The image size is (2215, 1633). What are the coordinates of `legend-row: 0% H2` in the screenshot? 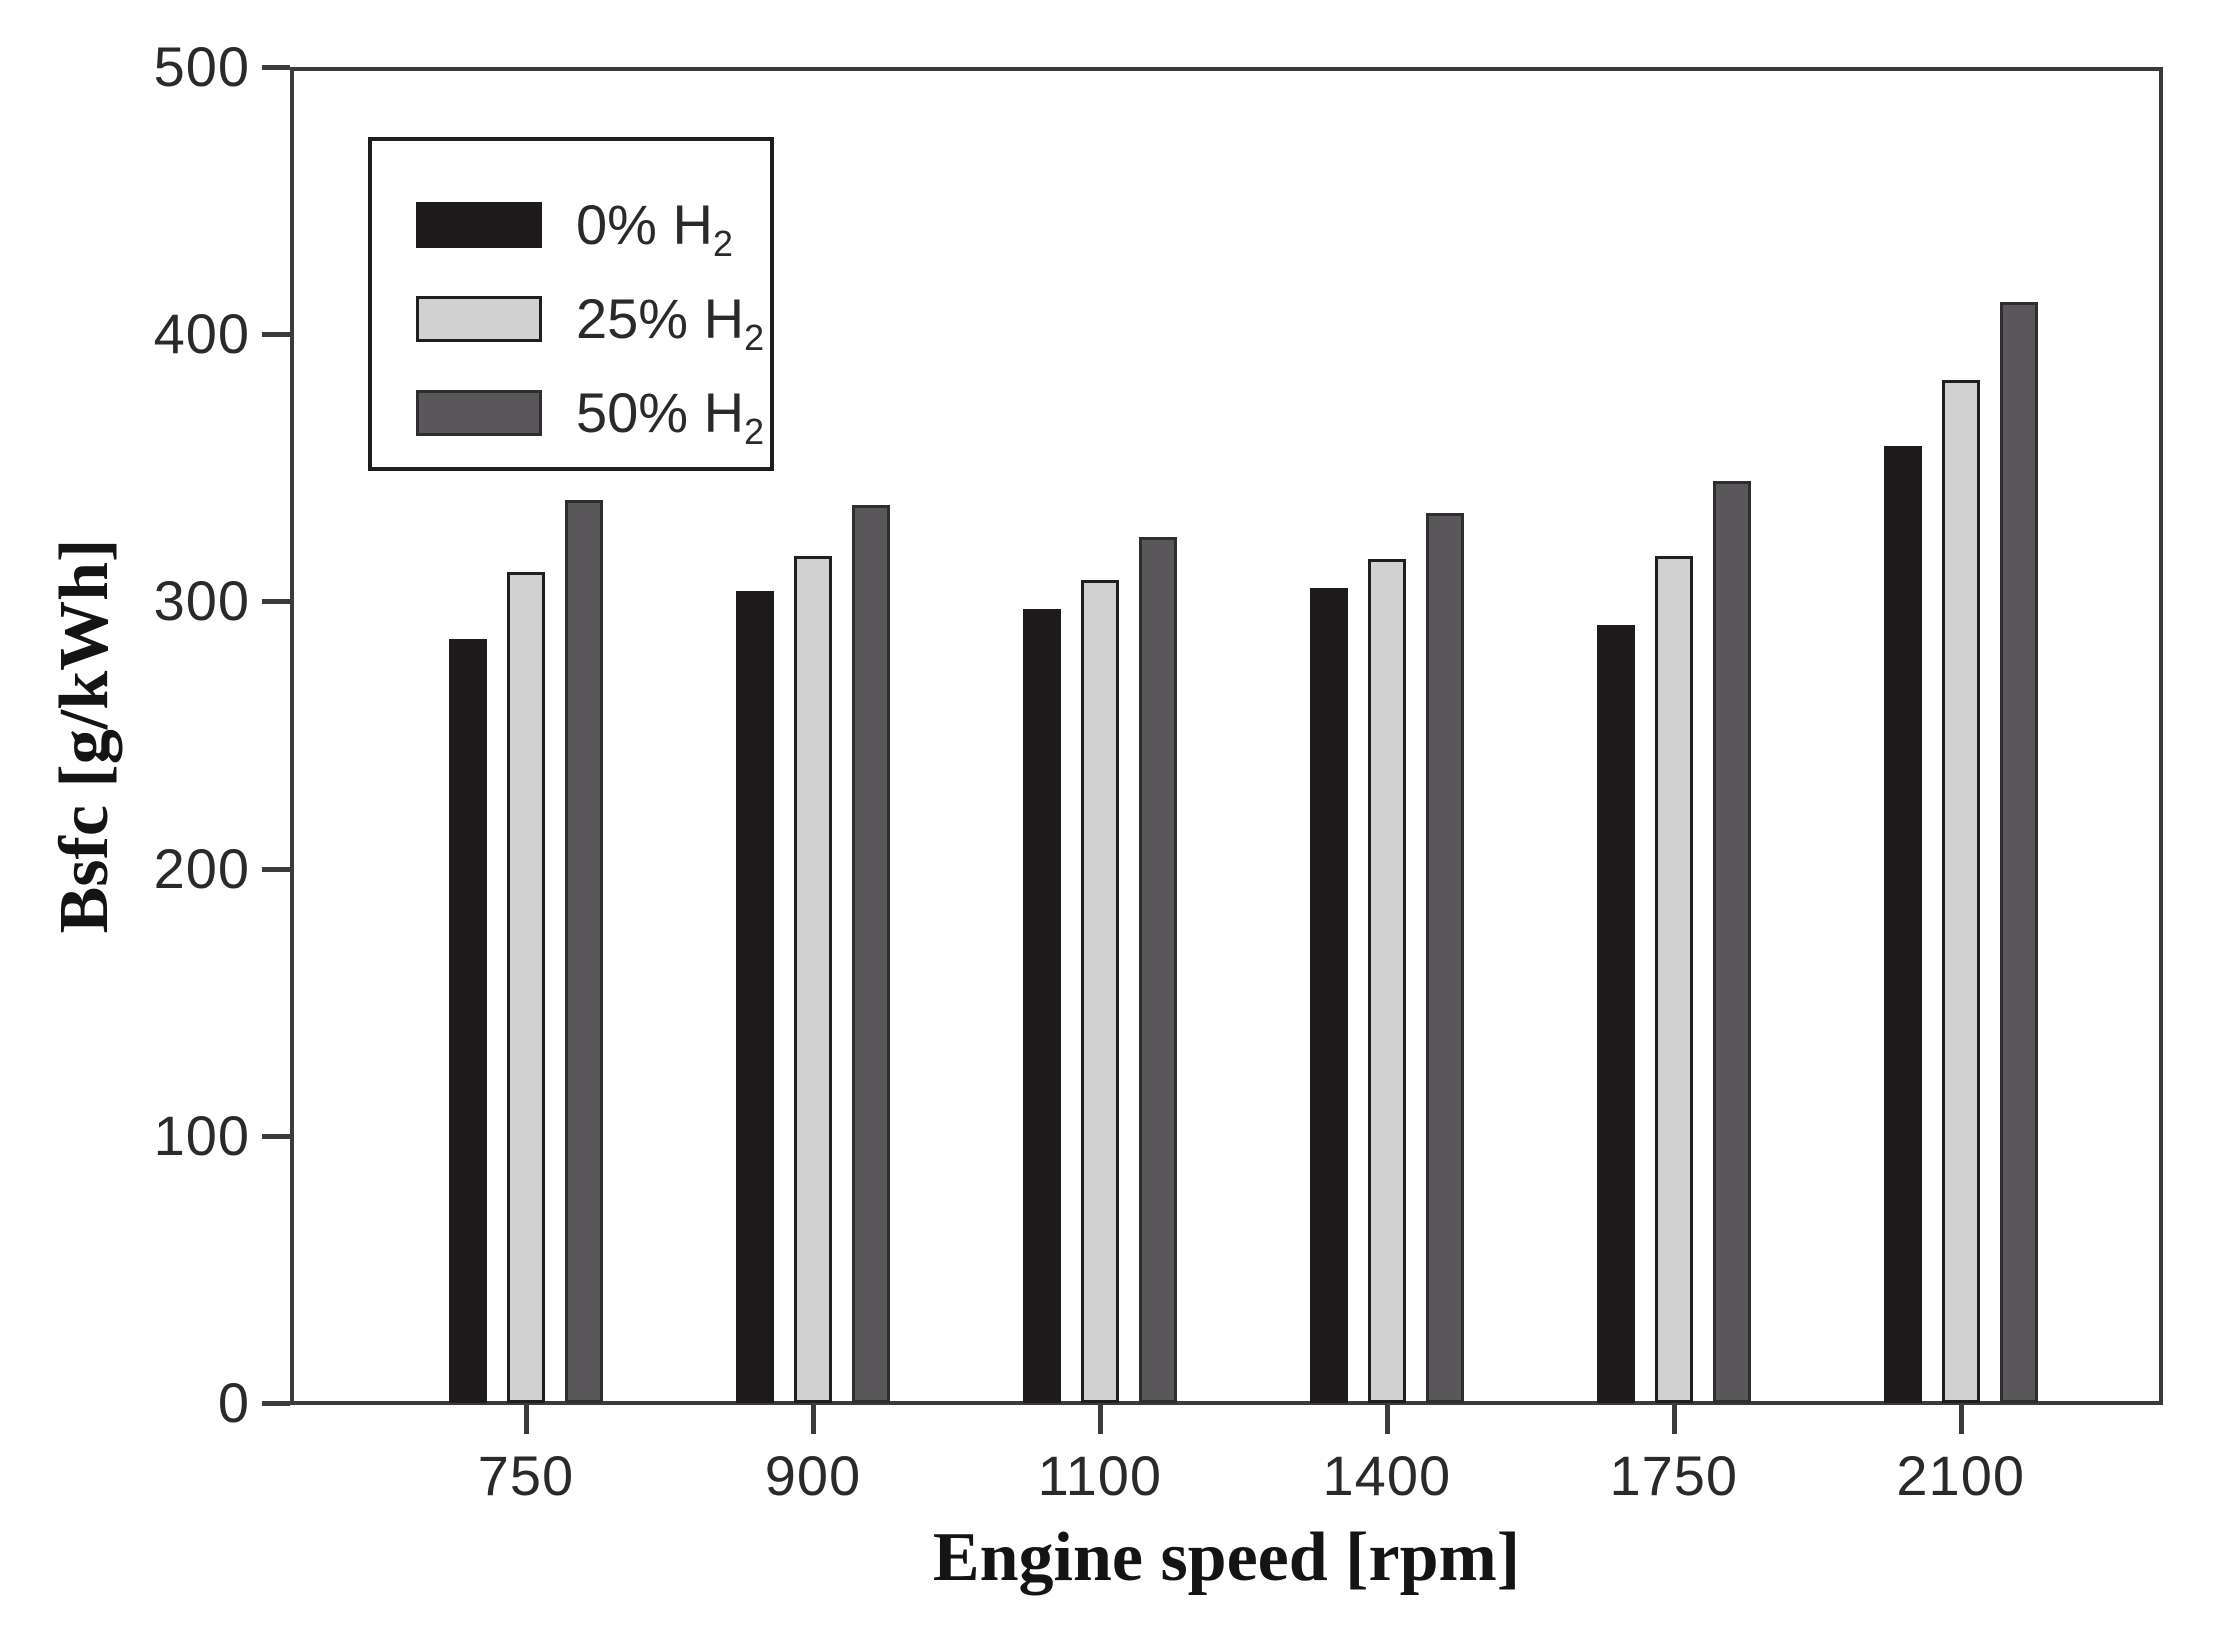 It's located at (593, 230).